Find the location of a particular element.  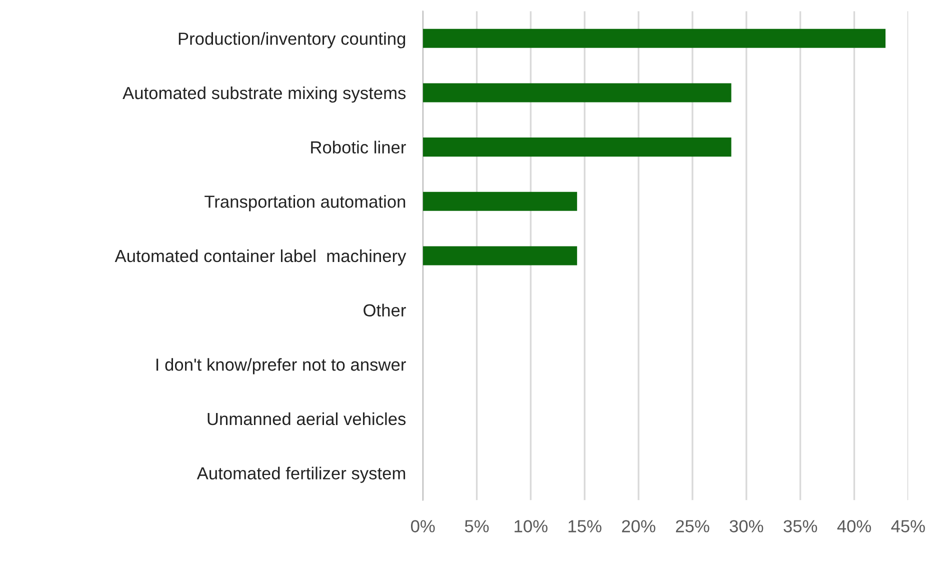

y-tick-label: Production/inventory counting is located at coordinates (292, 40).